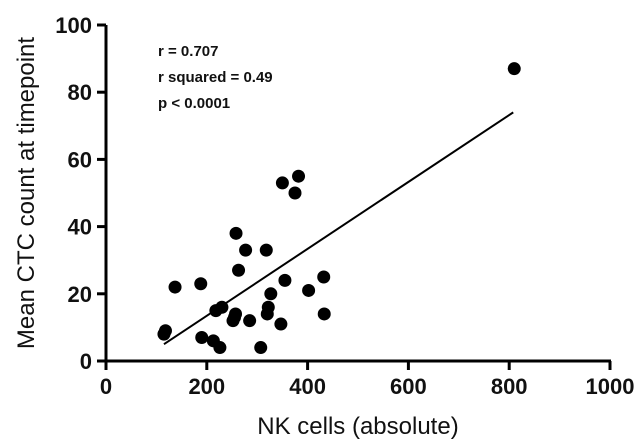  Describe the element at coordinates (206, 386) in the screenshot. I see `x-tick-label: 200` at that location.